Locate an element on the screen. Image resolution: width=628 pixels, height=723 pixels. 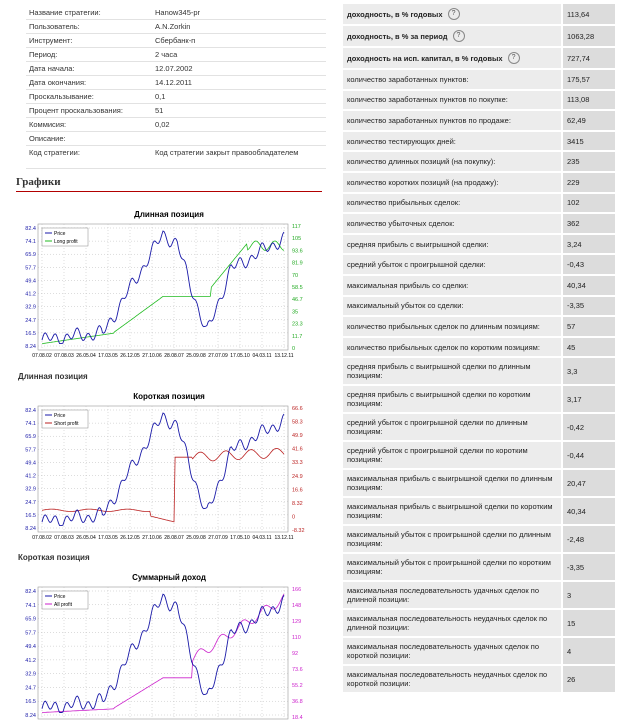
metric-value: -0,44 is located at coordinates (589, 455).